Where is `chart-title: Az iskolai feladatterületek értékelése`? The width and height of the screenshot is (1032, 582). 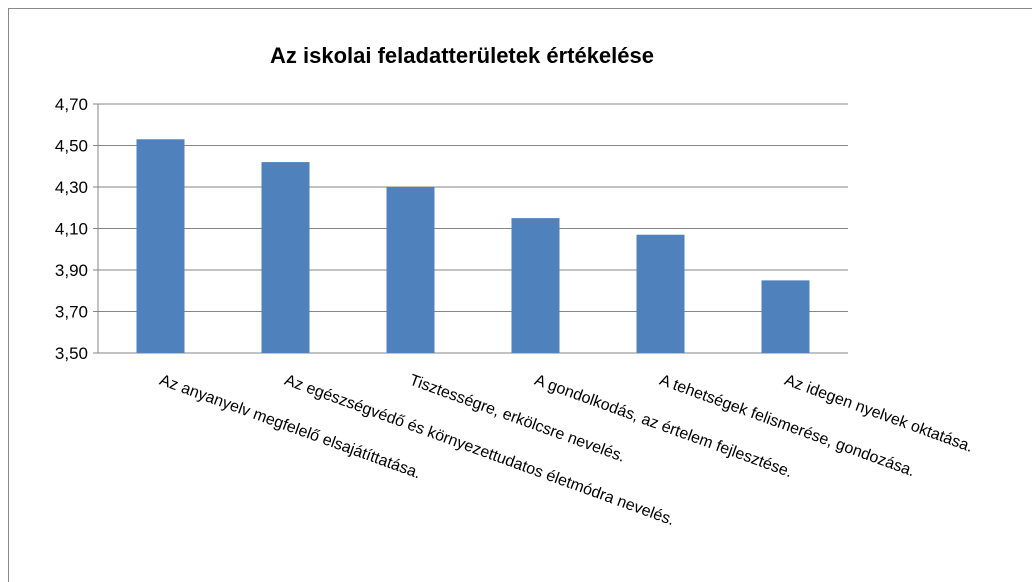 chart-title: Az iskolai feladatterületek értékelése is located at coordinates (462, 55).